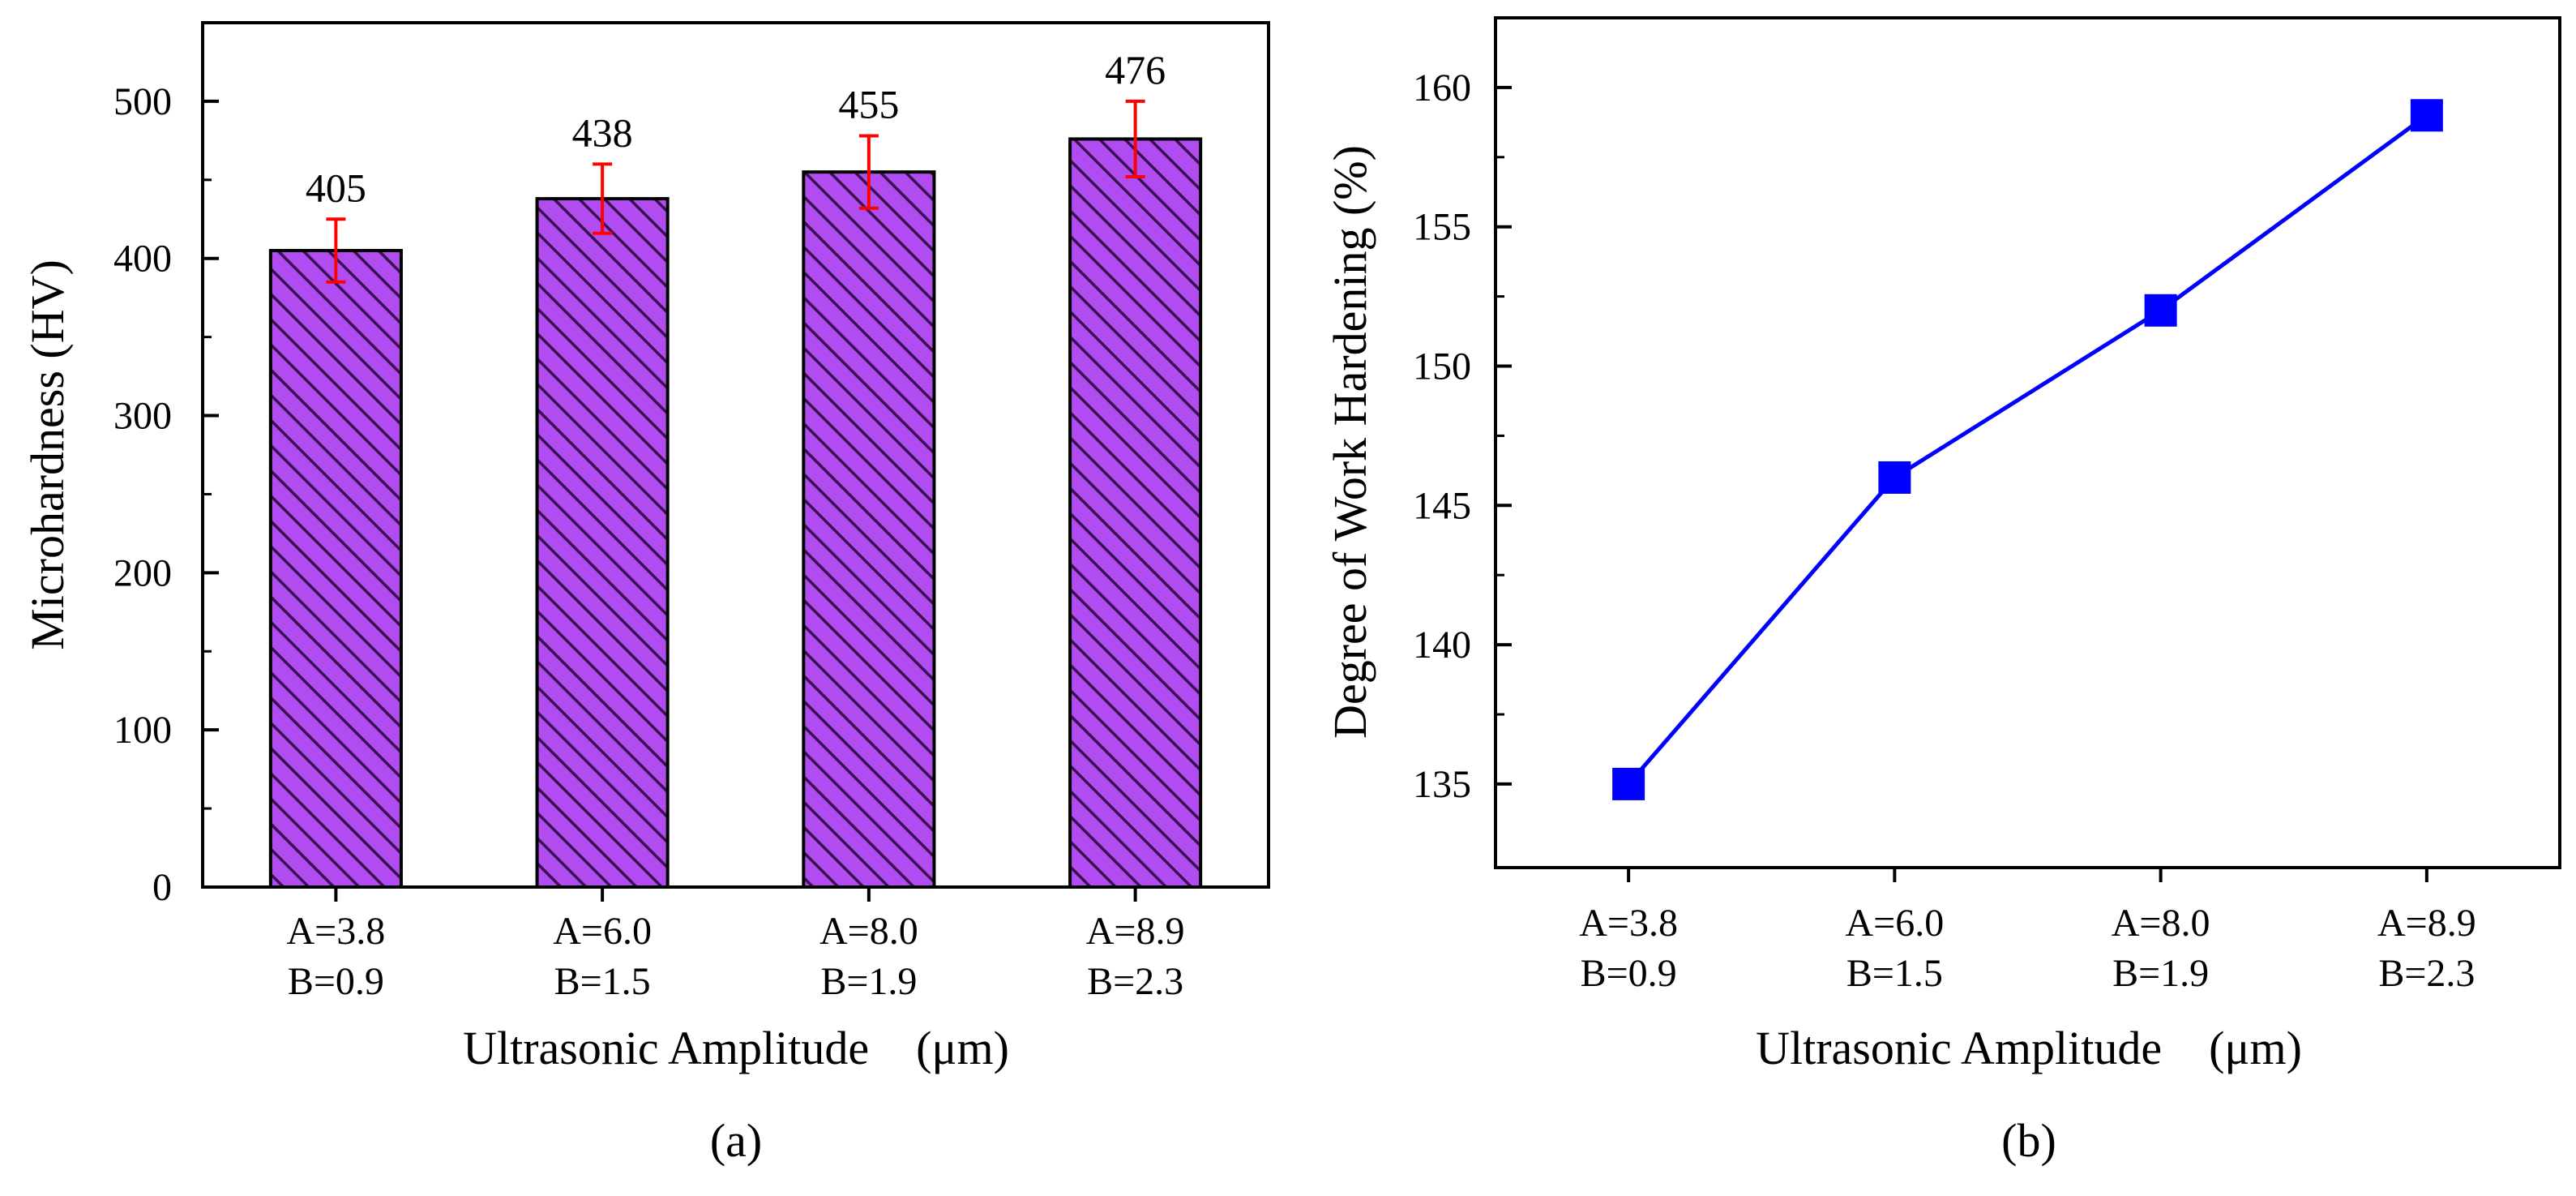 This screenshot has height=1196, width=2576. I want to click on y-axis-title-b: Degree of Work Hardening (%), so click(1350, 442).